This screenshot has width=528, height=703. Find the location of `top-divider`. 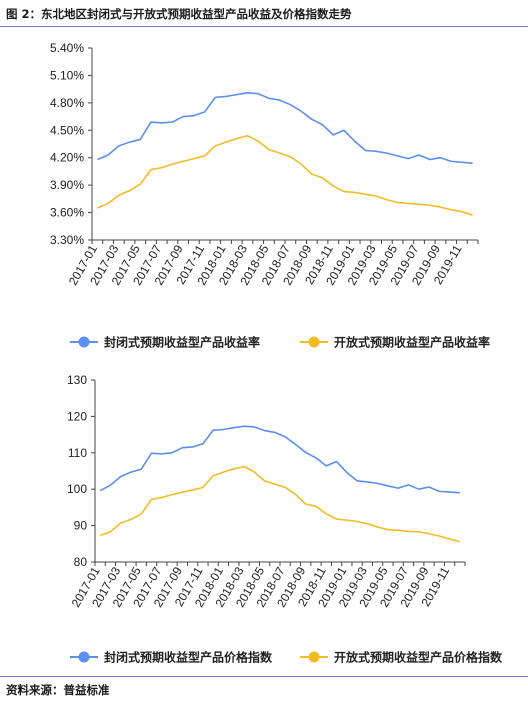

top-divider is located at coordinates (264, 26).